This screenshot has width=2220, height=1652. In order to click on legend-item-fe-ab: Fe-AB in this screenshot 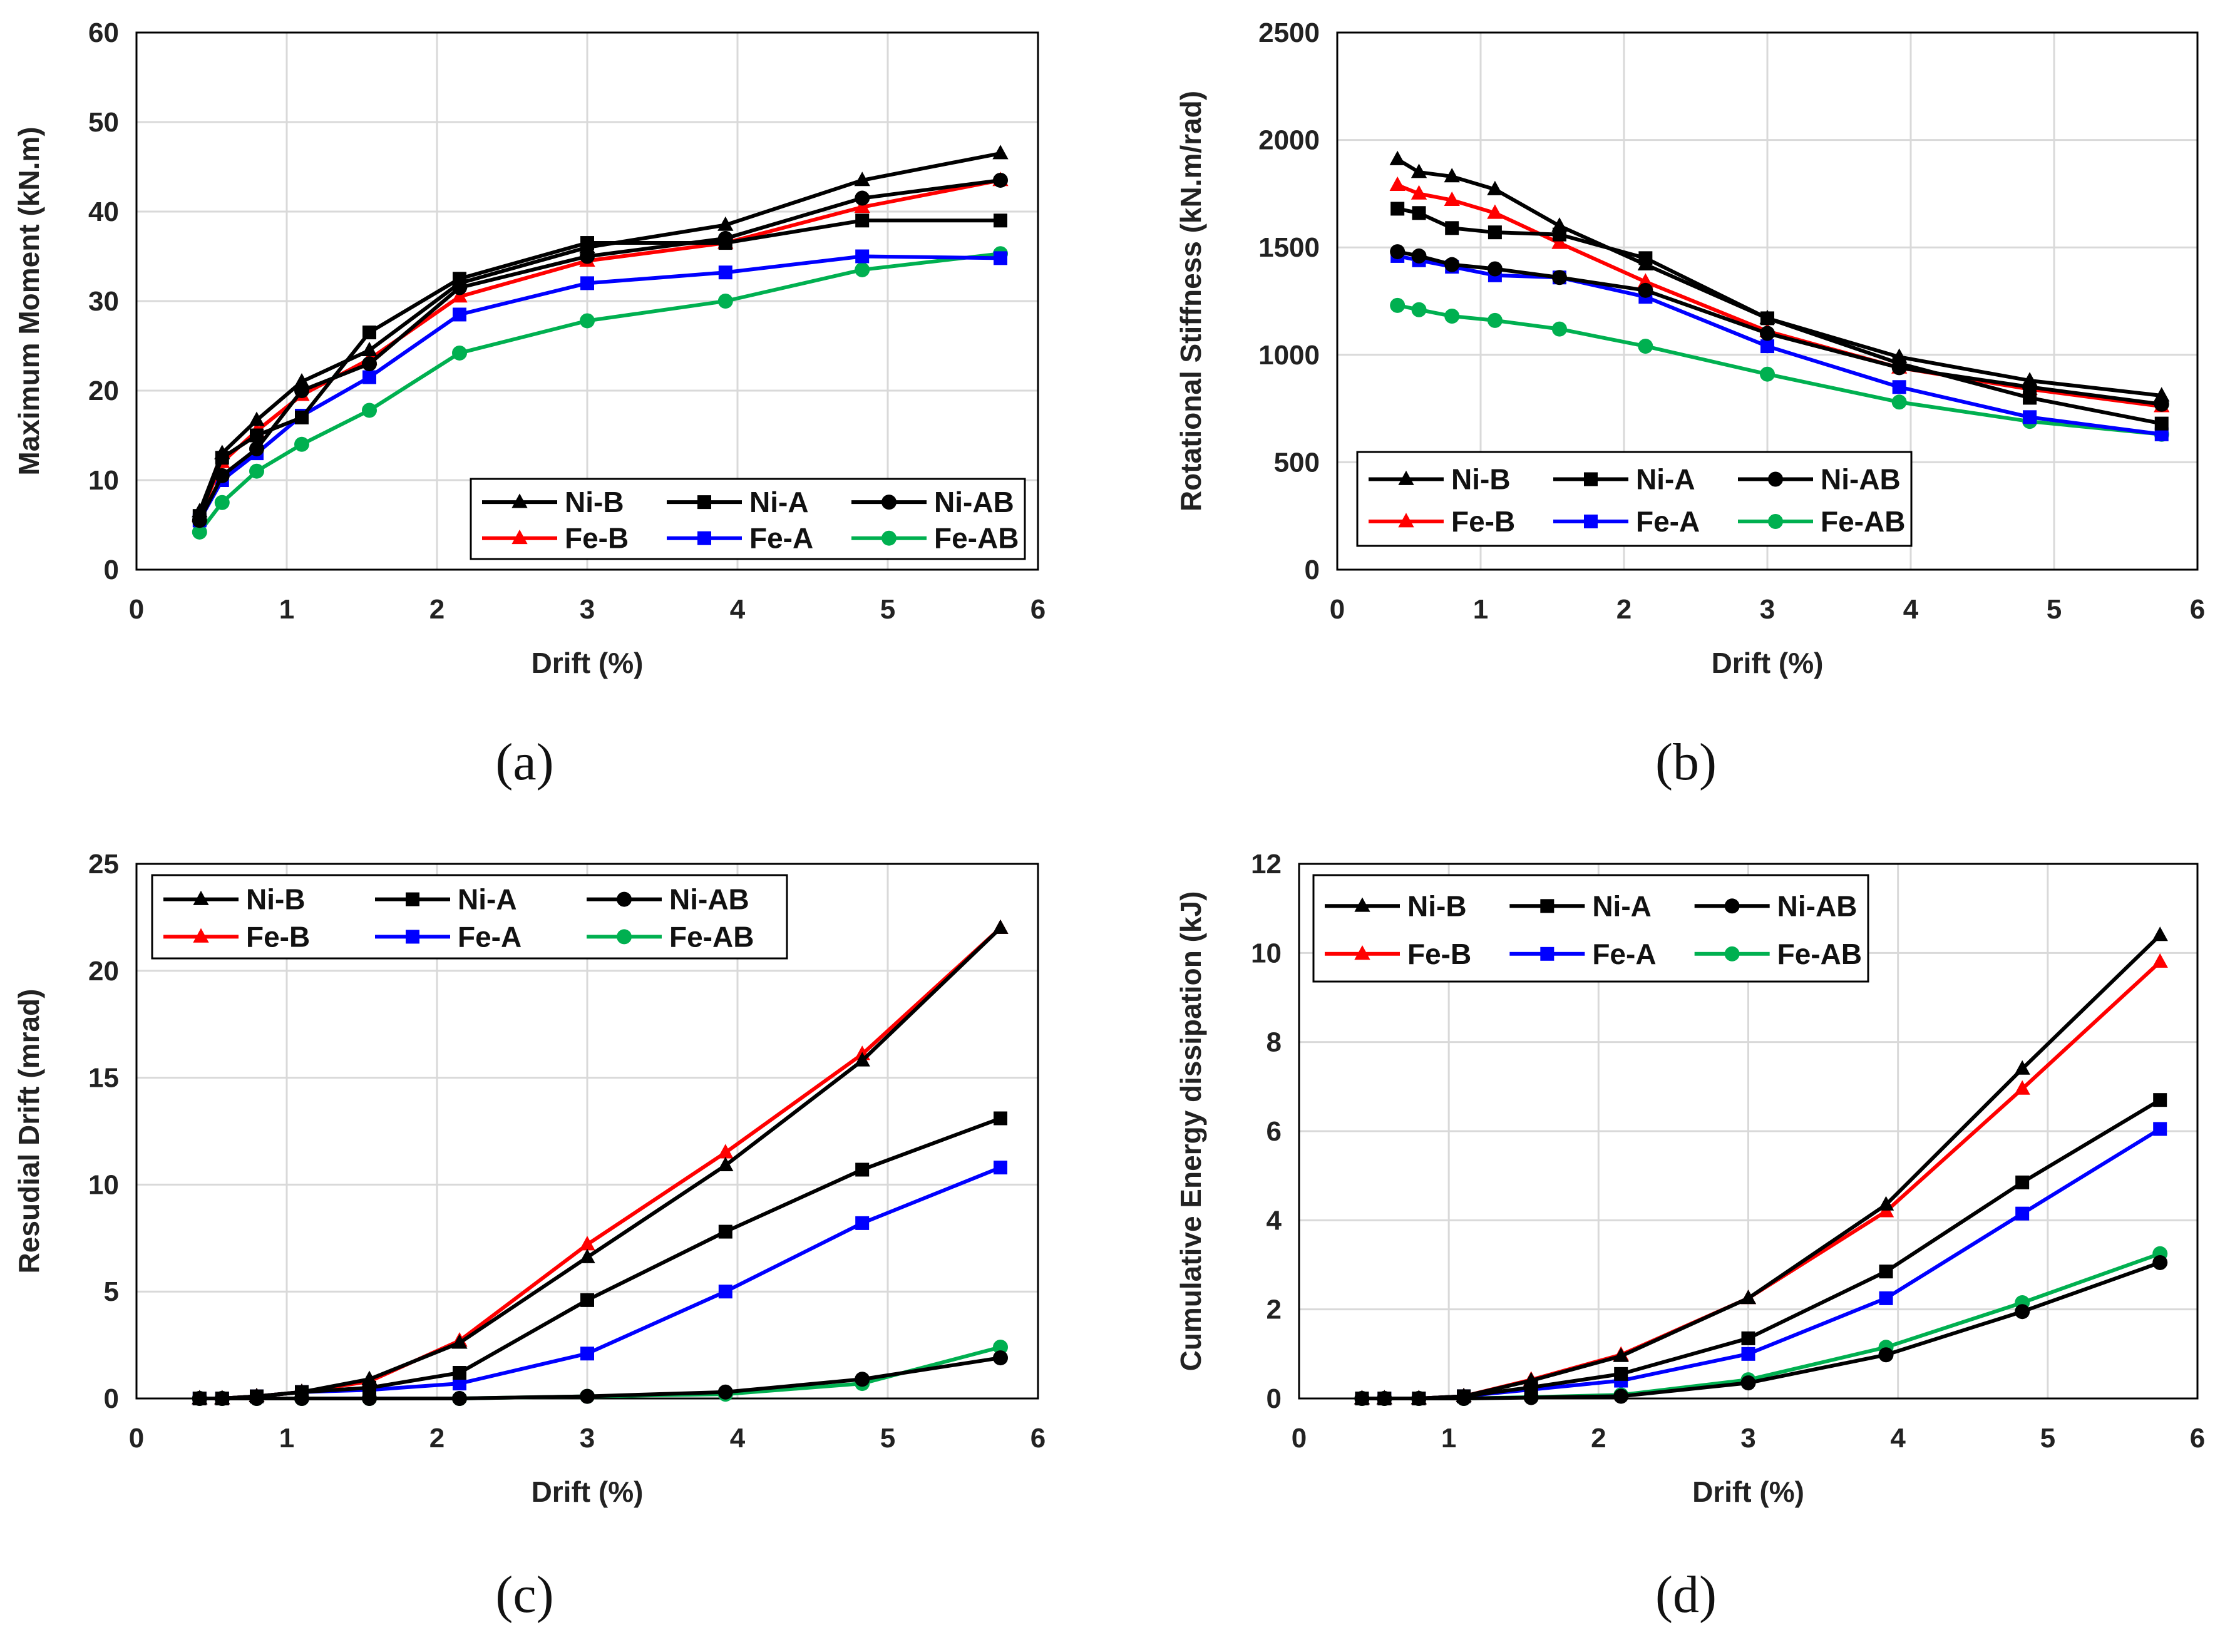, I will do `click(935, 538)`.